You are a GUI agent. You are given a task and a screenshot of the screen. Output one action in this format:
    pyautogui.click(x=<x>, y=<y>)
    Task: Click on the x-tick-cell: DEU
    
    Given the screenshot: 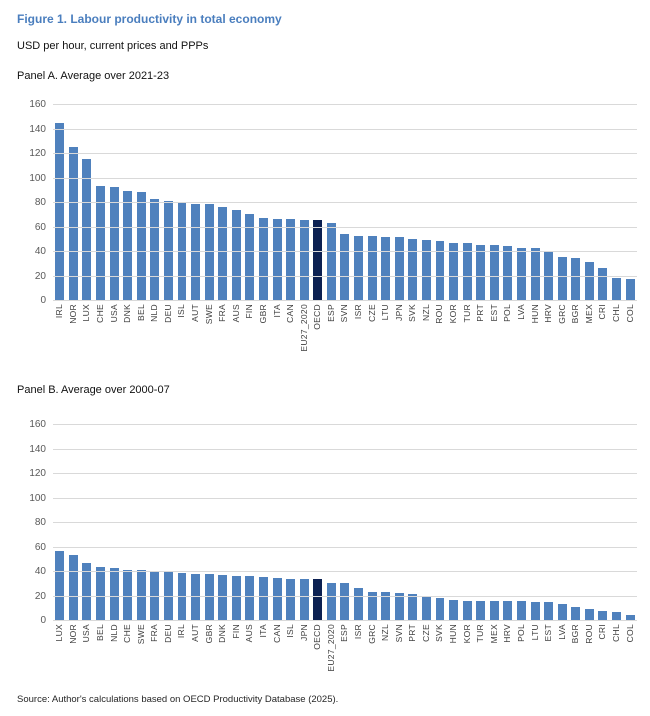 What is the action you would take?
    pyautogui.click(x=169, y=657)
    